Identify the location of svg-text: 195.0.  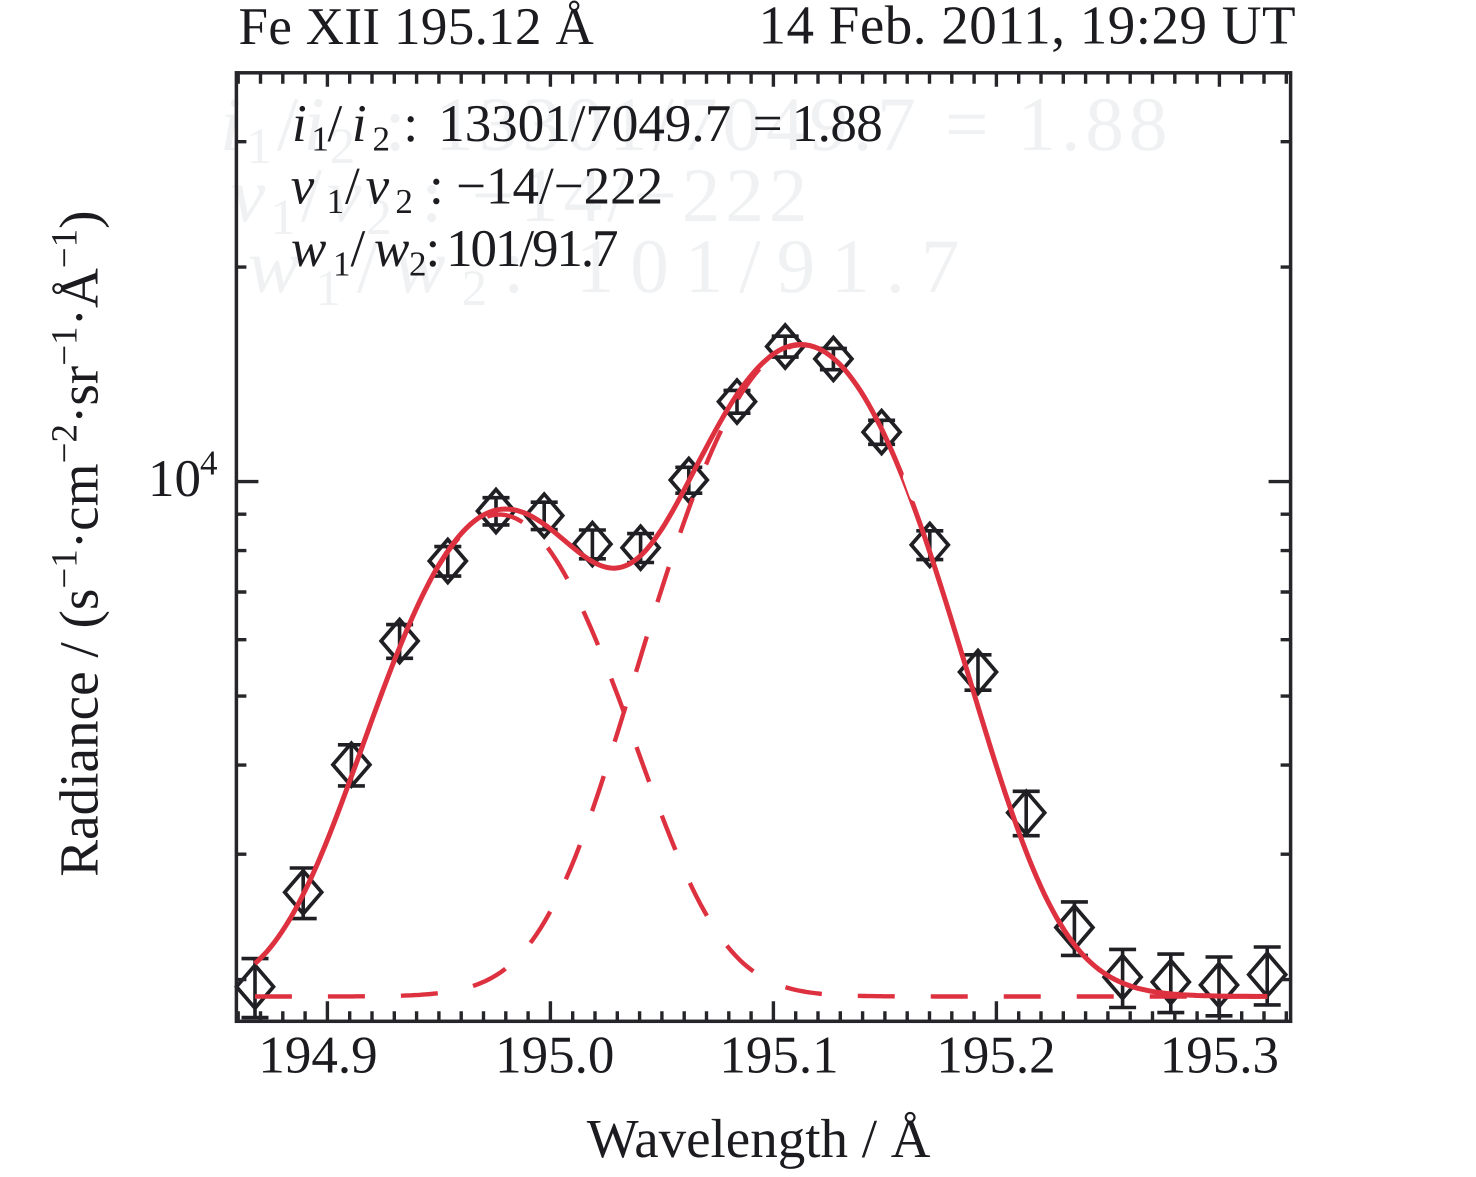
(554, 1055).